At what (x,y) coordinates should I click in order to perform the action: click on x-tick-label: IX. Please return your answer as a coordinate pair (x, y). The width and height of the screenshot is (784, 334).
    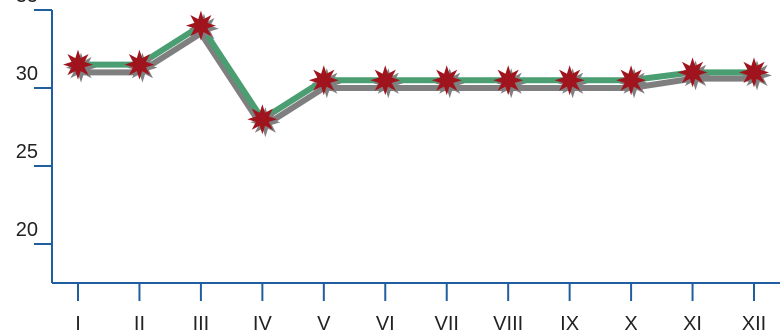
    Looking at the image, I should click on (569, 323).